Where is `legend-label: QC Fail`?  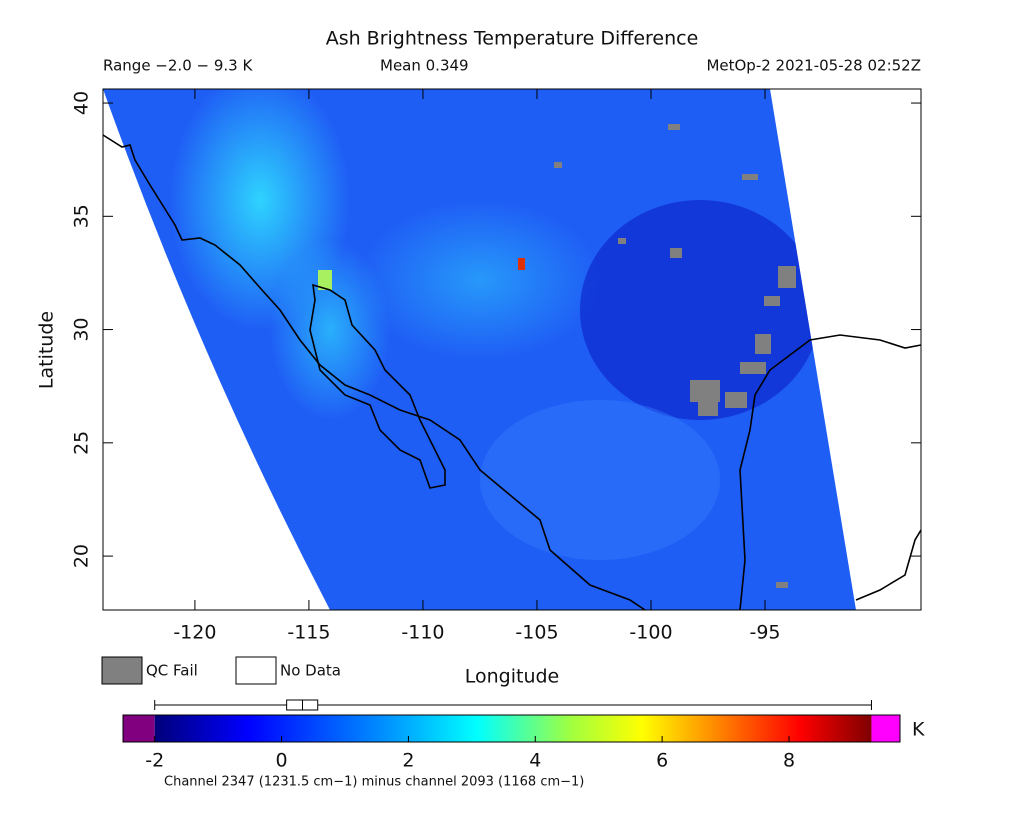 legend-label: QC Fail is located at coordinates (172, 671).